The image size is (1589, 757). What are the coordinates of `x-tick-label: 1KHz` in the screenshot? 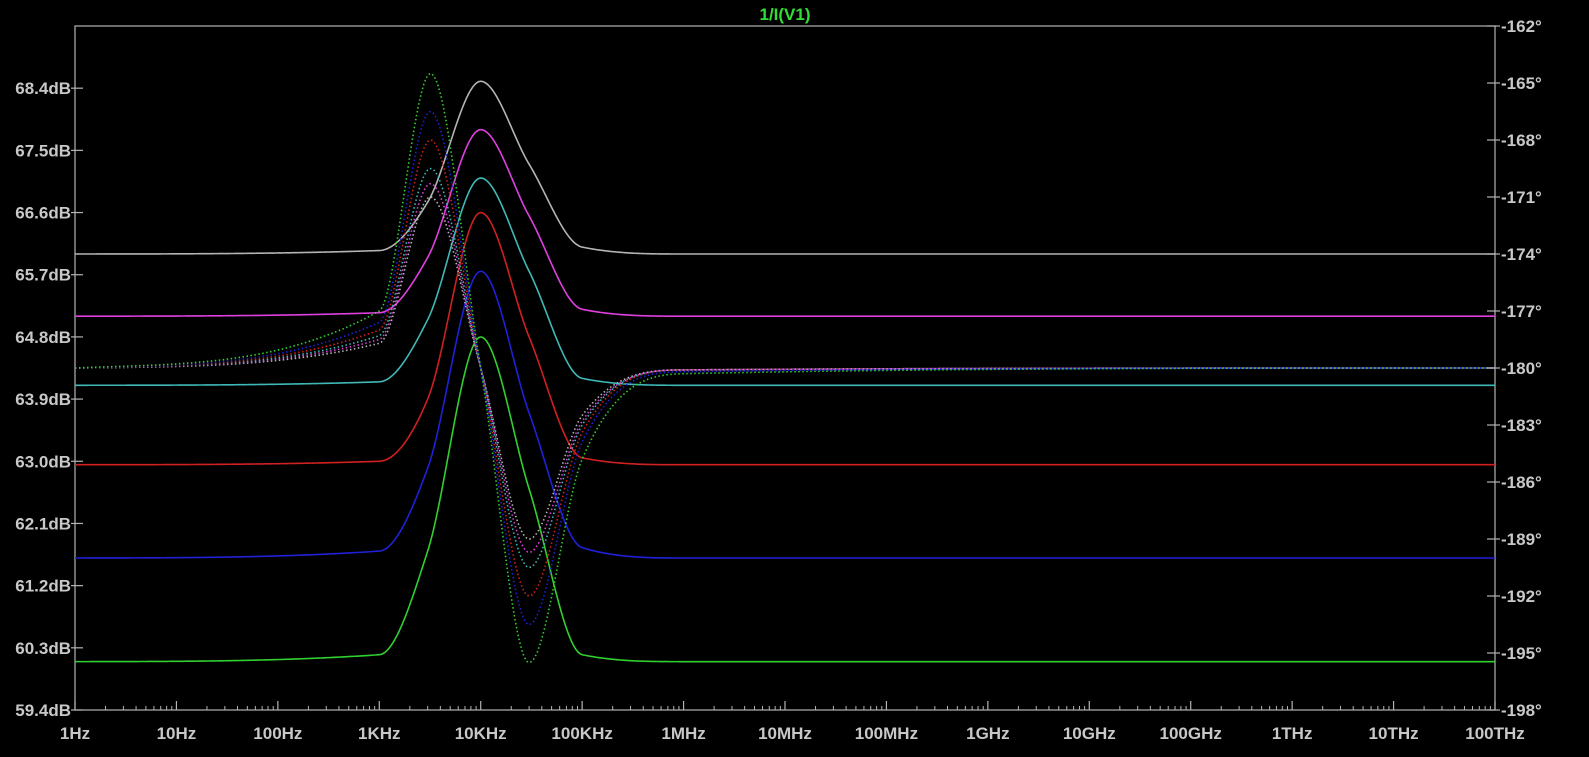 It's located at (379, 733).